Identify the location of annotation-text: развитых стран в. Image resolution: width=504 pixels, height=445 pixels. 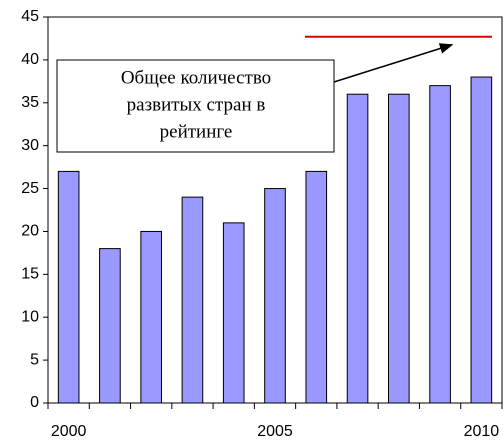
(196, 104).